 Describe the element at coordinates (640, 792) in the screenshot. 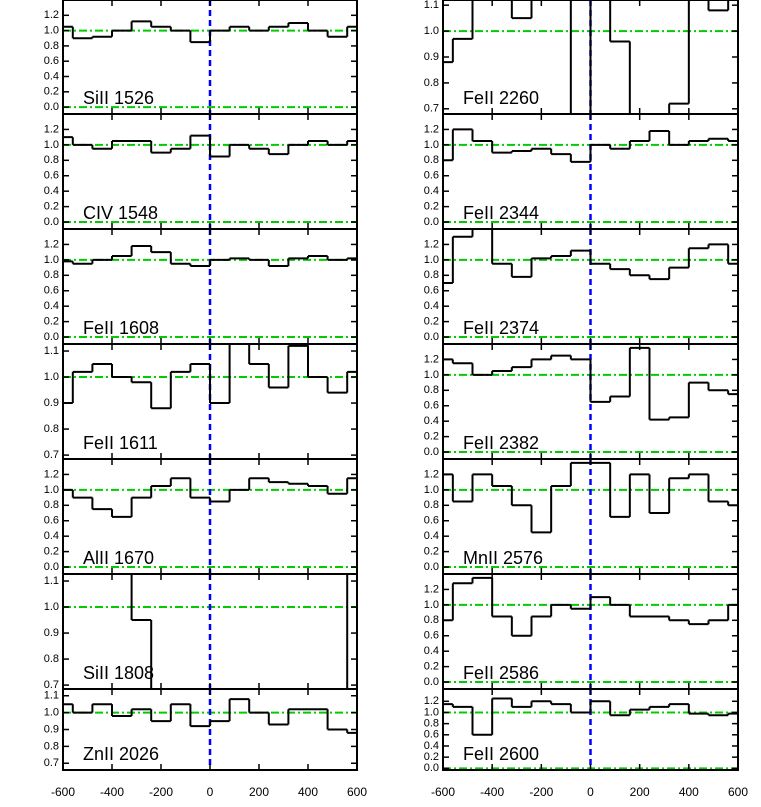

I see `x-tick-label: 200` at that location.